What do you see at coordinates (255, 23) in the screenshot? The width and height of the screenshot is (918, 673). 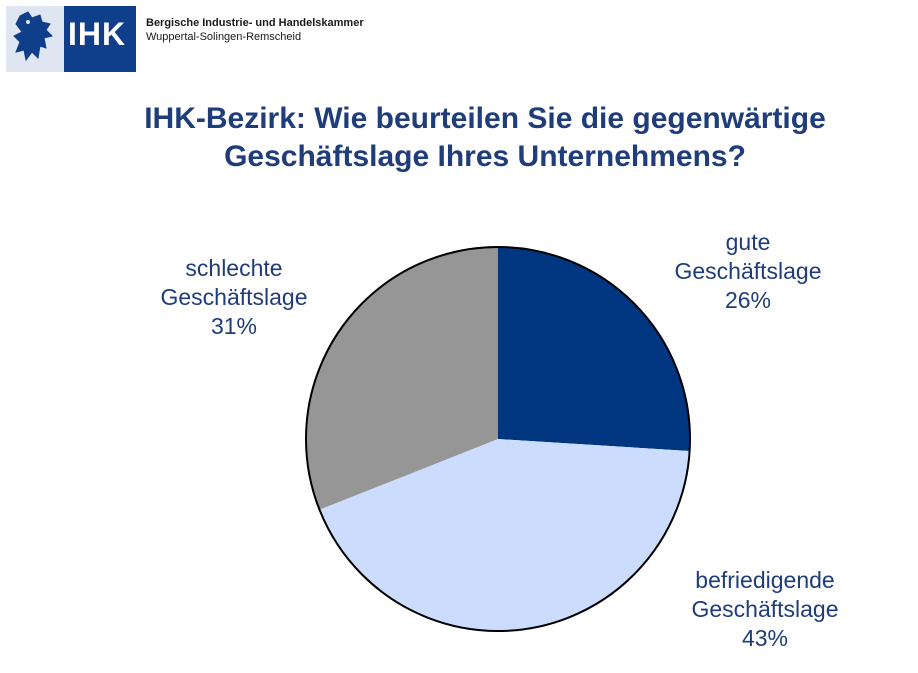 I see `org-name: Bergische Industrie- und Handelskammer` at bounding box center [255, 23].